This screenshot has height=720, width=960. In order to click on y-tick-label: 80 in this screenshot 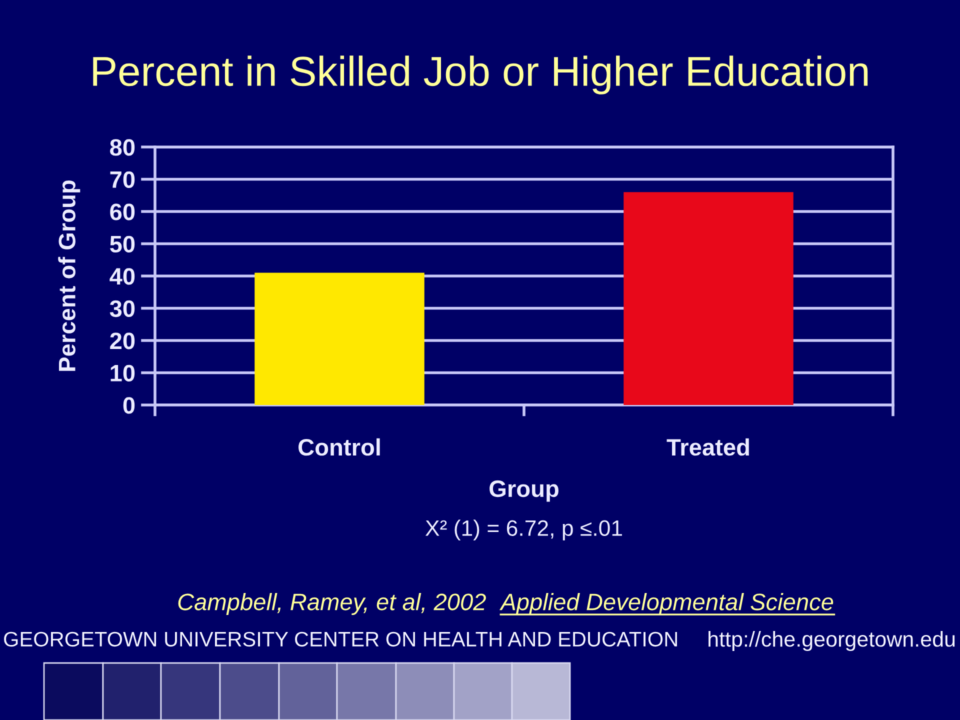, I will do `click(122, 147)`.